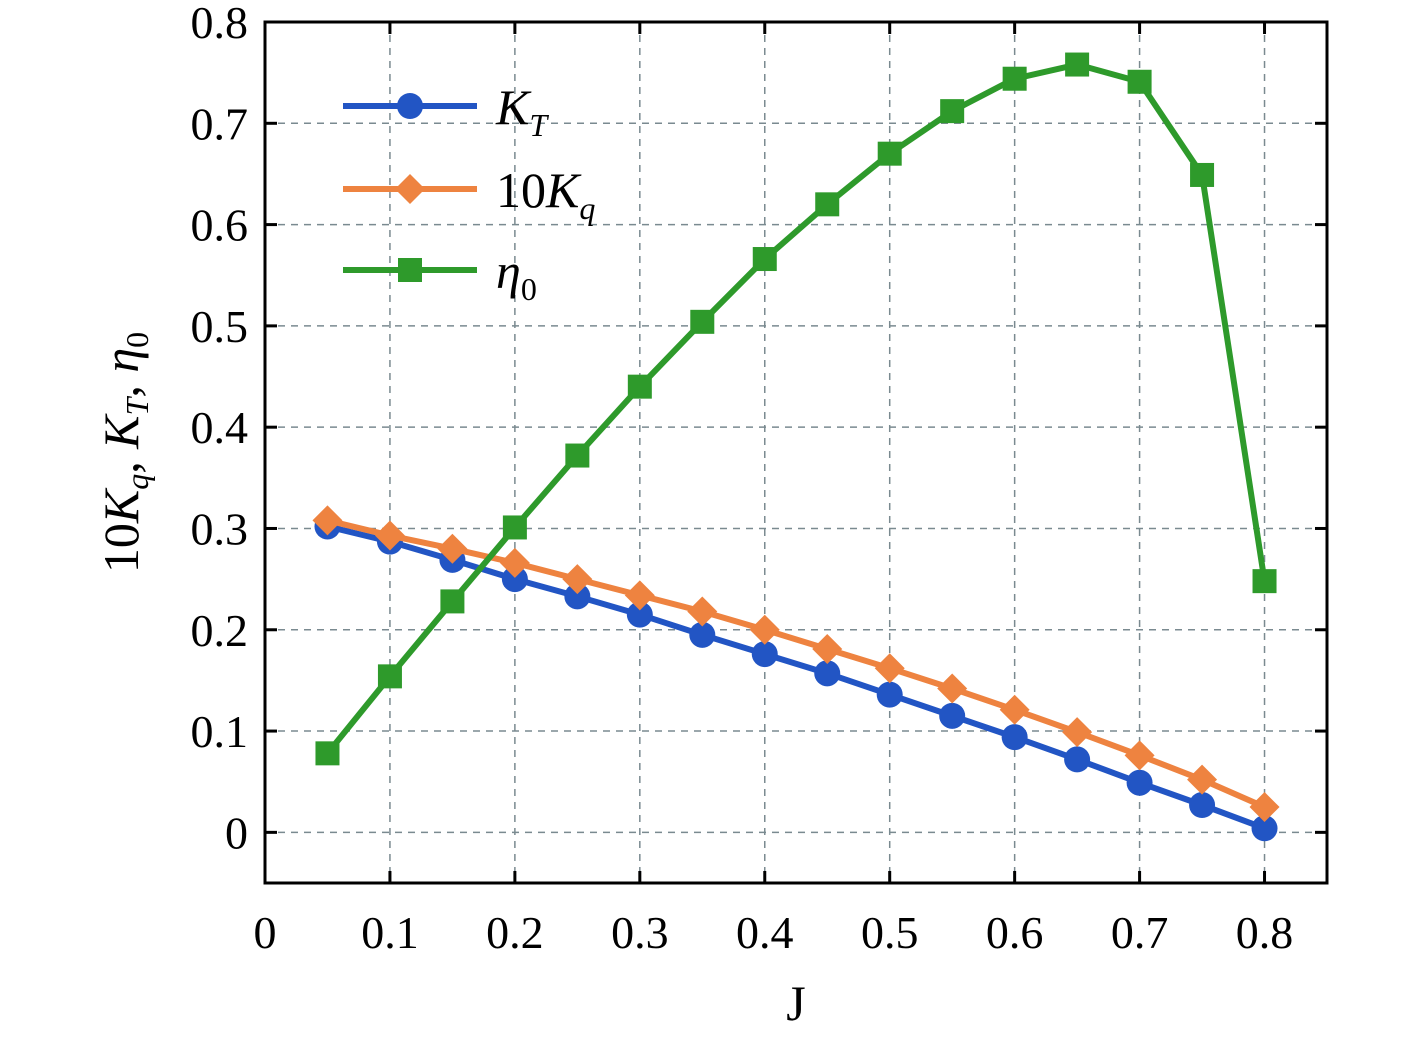 The width and height of the screenshot is (1417, 1042). I want to click on y-tick-label: 0.4, so click(220, 427).